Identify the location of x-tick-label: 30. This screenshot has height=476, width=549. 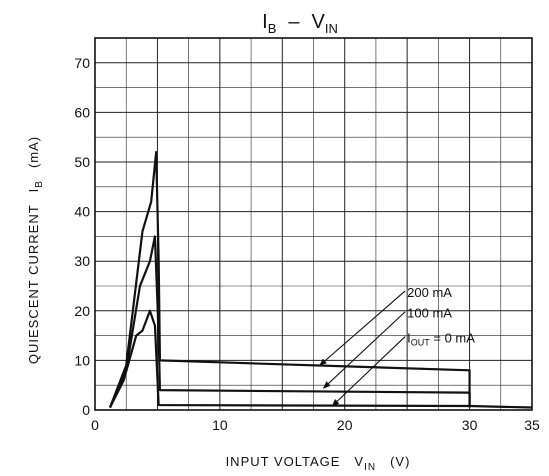
(470, 425).